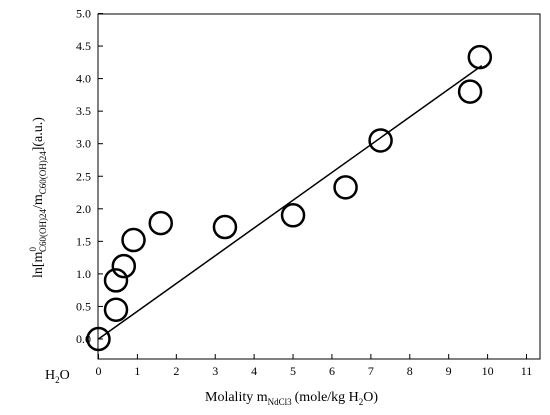 This screenshot has height=415, width=550. I want to click on x-tick-label: 9, so click(449, 371).